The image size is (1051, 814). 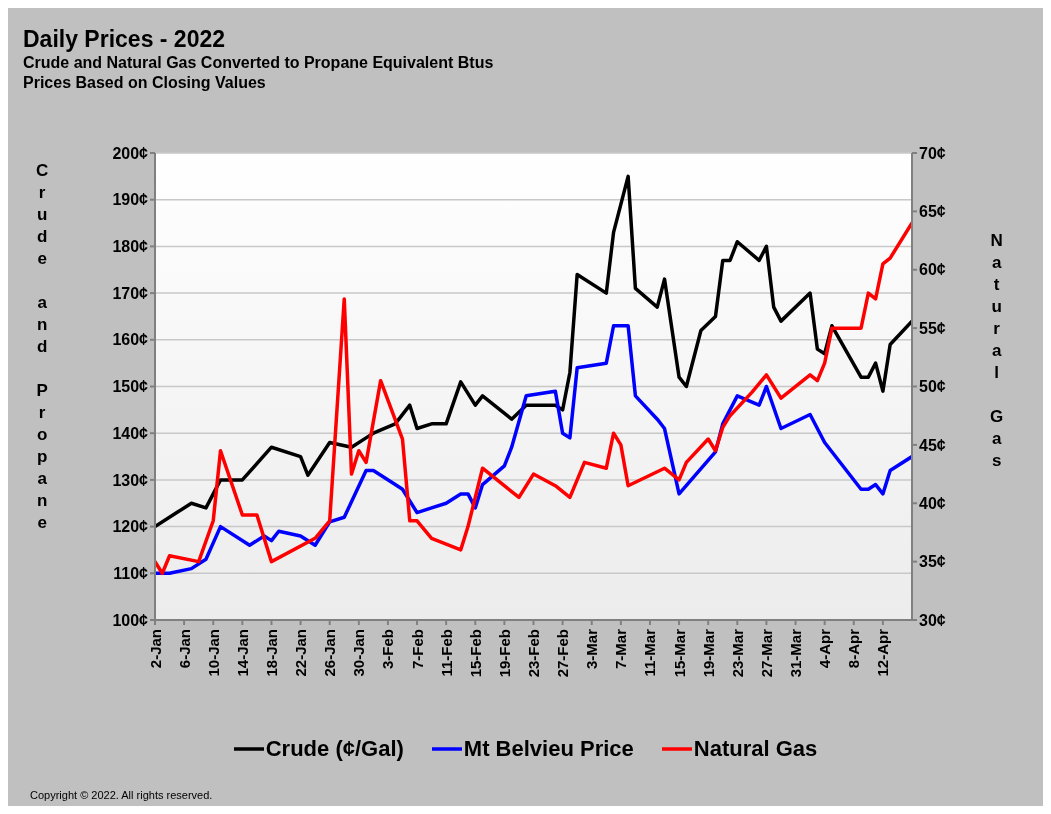 What do you see at coordinates (932, 212) in the screenshot?
I see `y2-tick-label: 65¢` at bounding box center [932, 212].